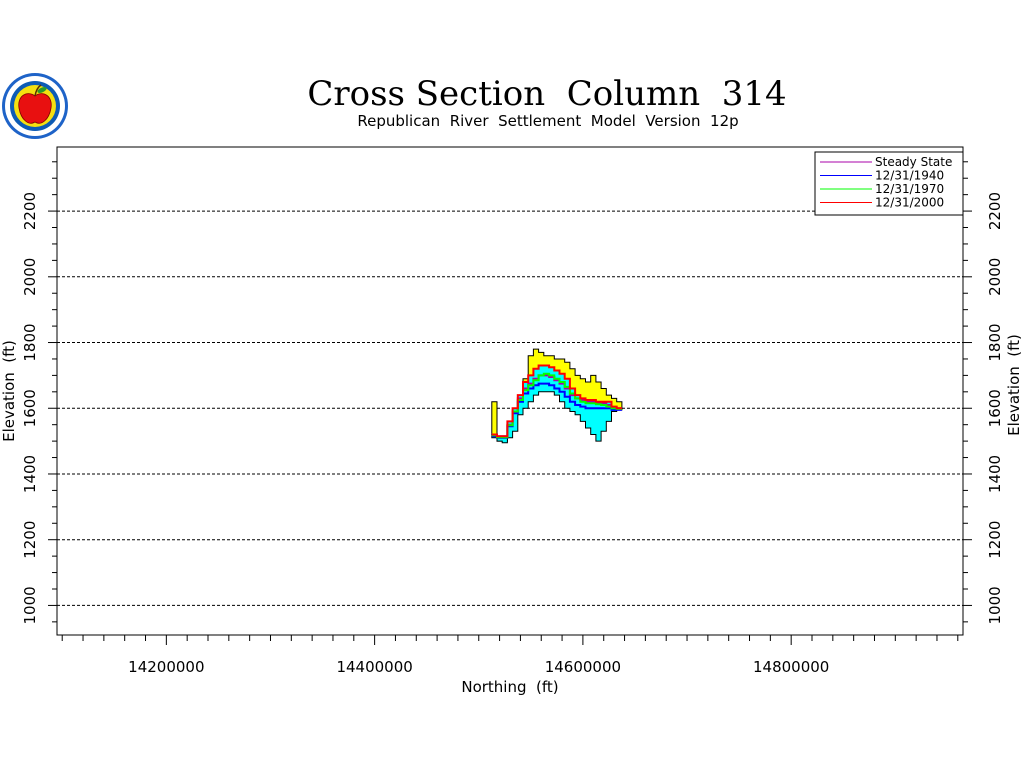  What do you see at coordinates (583, 667) in the screenshot?
I see `x-tick-label: 14600000` at bounding box center [583, 667].